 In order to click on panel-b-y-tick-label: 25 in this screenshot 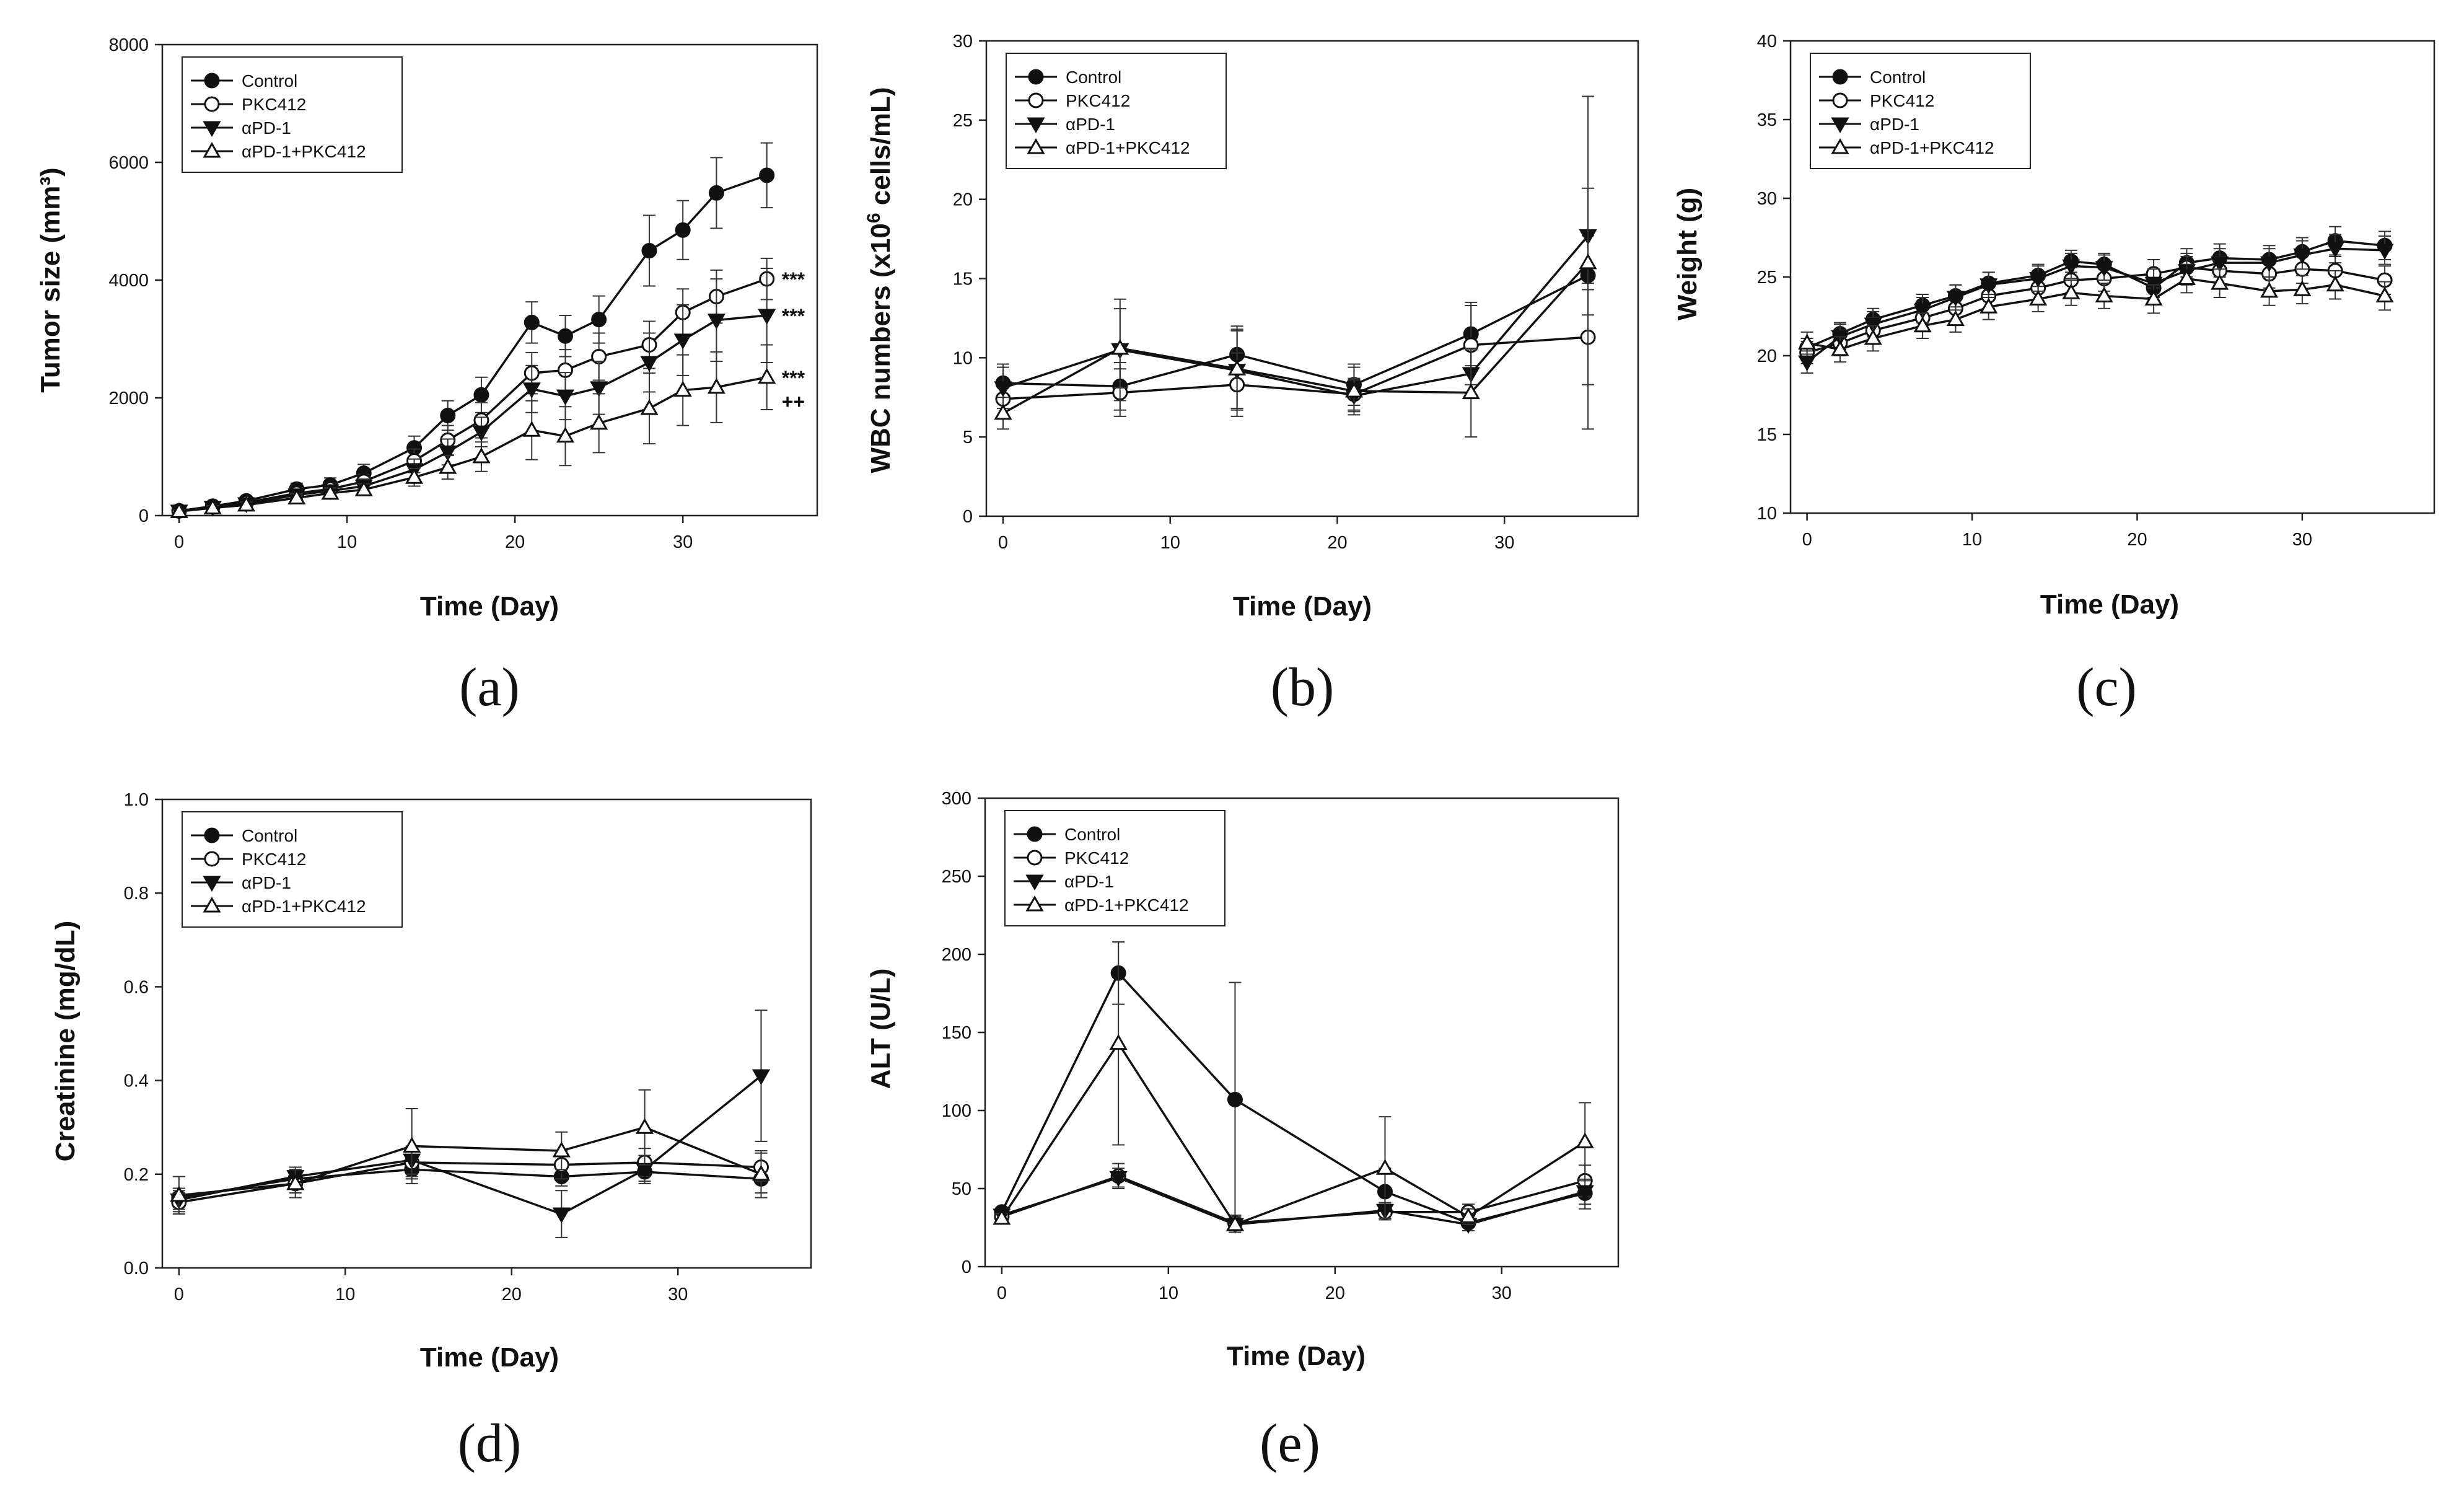, I will do `click(963, 121)`.